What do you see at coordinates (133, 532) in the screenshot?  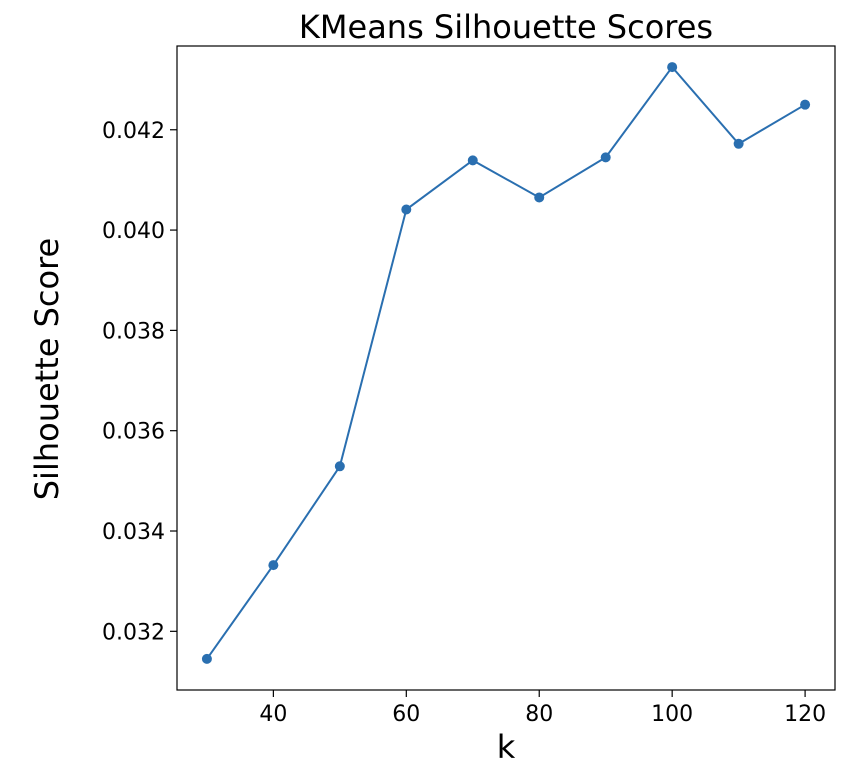 I see `y-tick-label: 0.034` at bounding box center [133, 532].